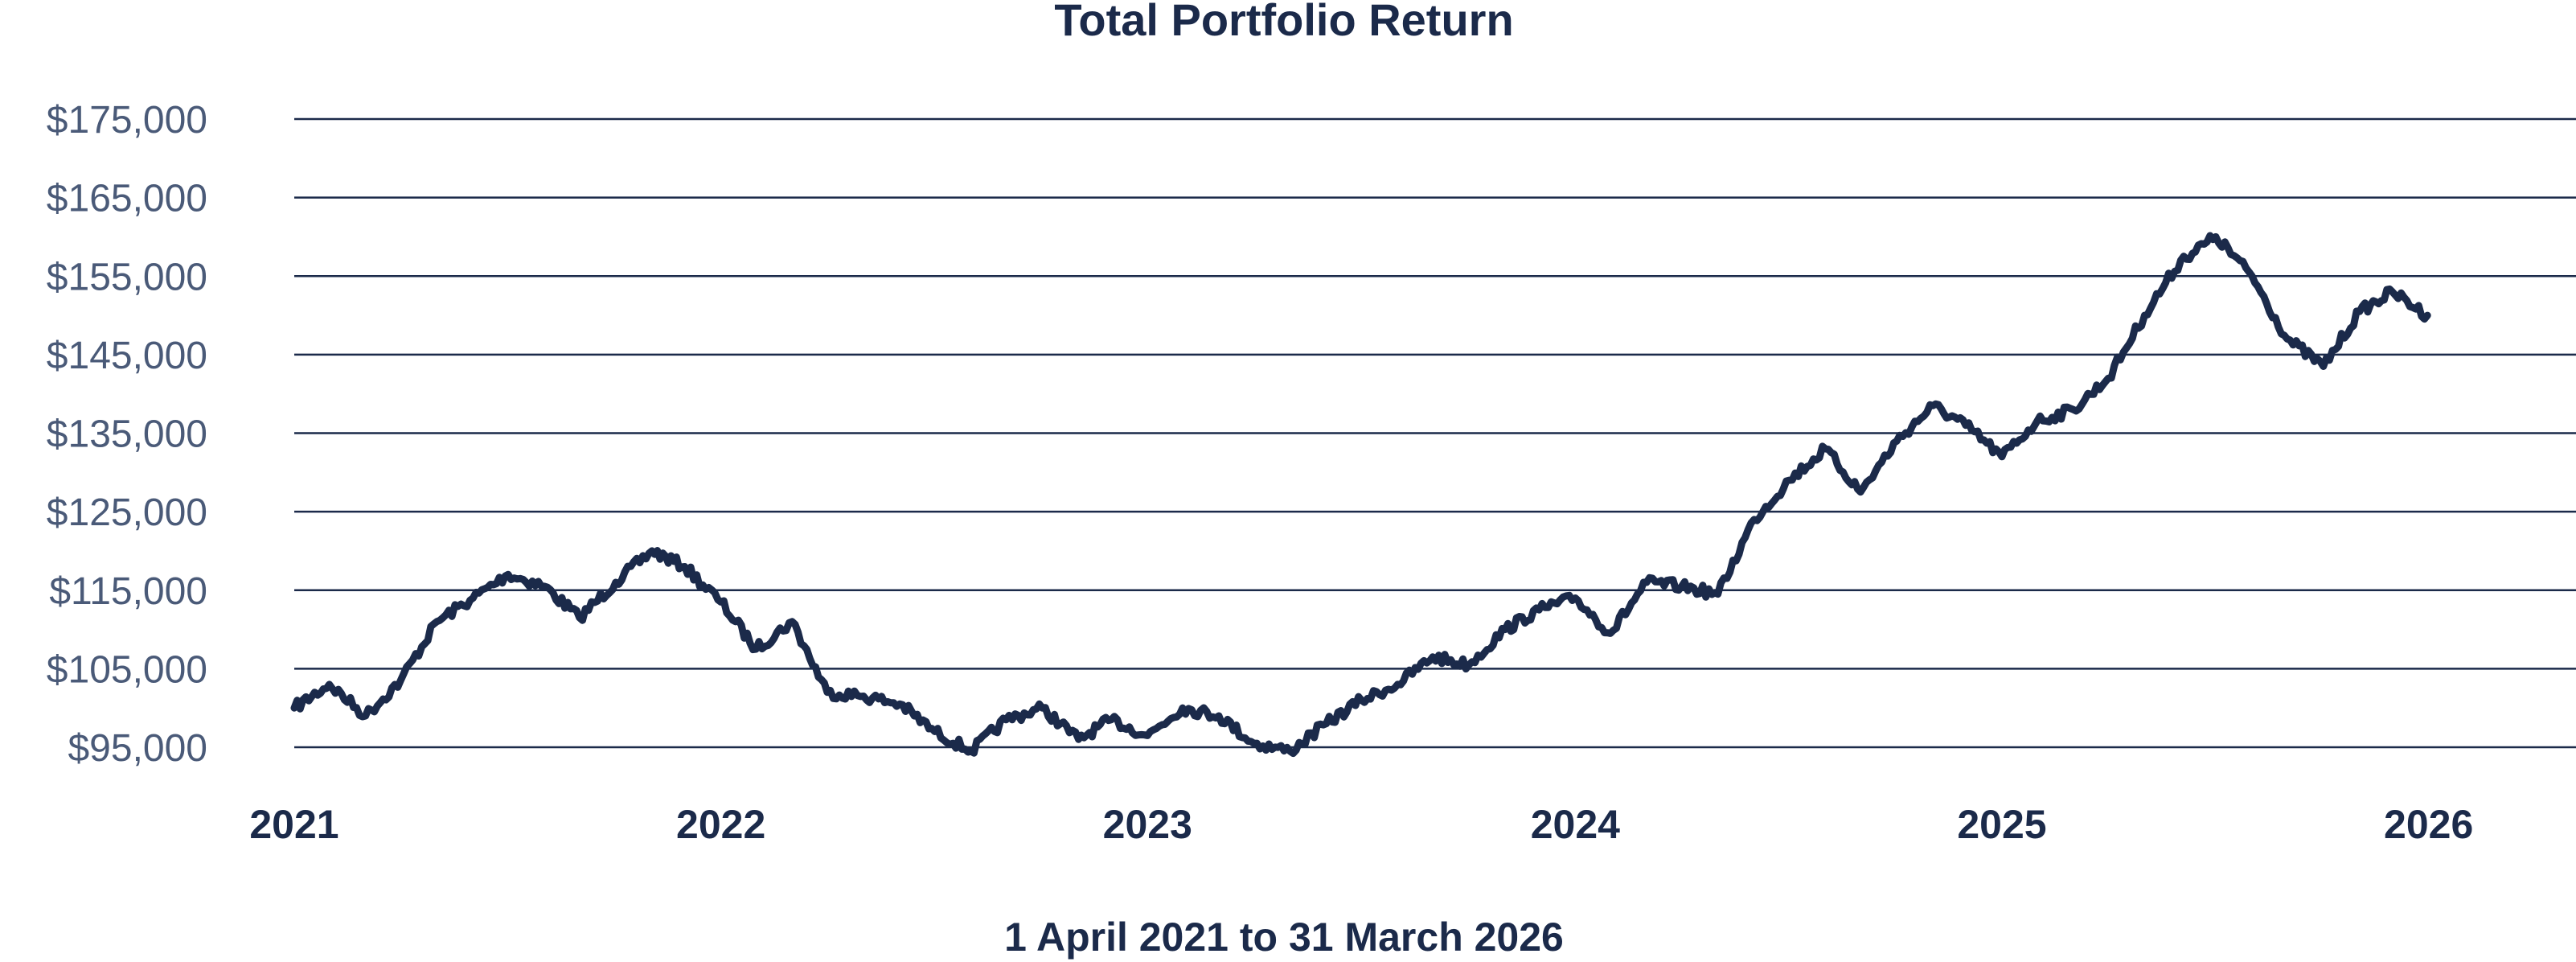 The height and width of the screenshot is (962, 2576). What do you see at coordinates (127, 199) in the screenshot?
I see `y-tick-label: $165,000` at bounding box center [127, 199].